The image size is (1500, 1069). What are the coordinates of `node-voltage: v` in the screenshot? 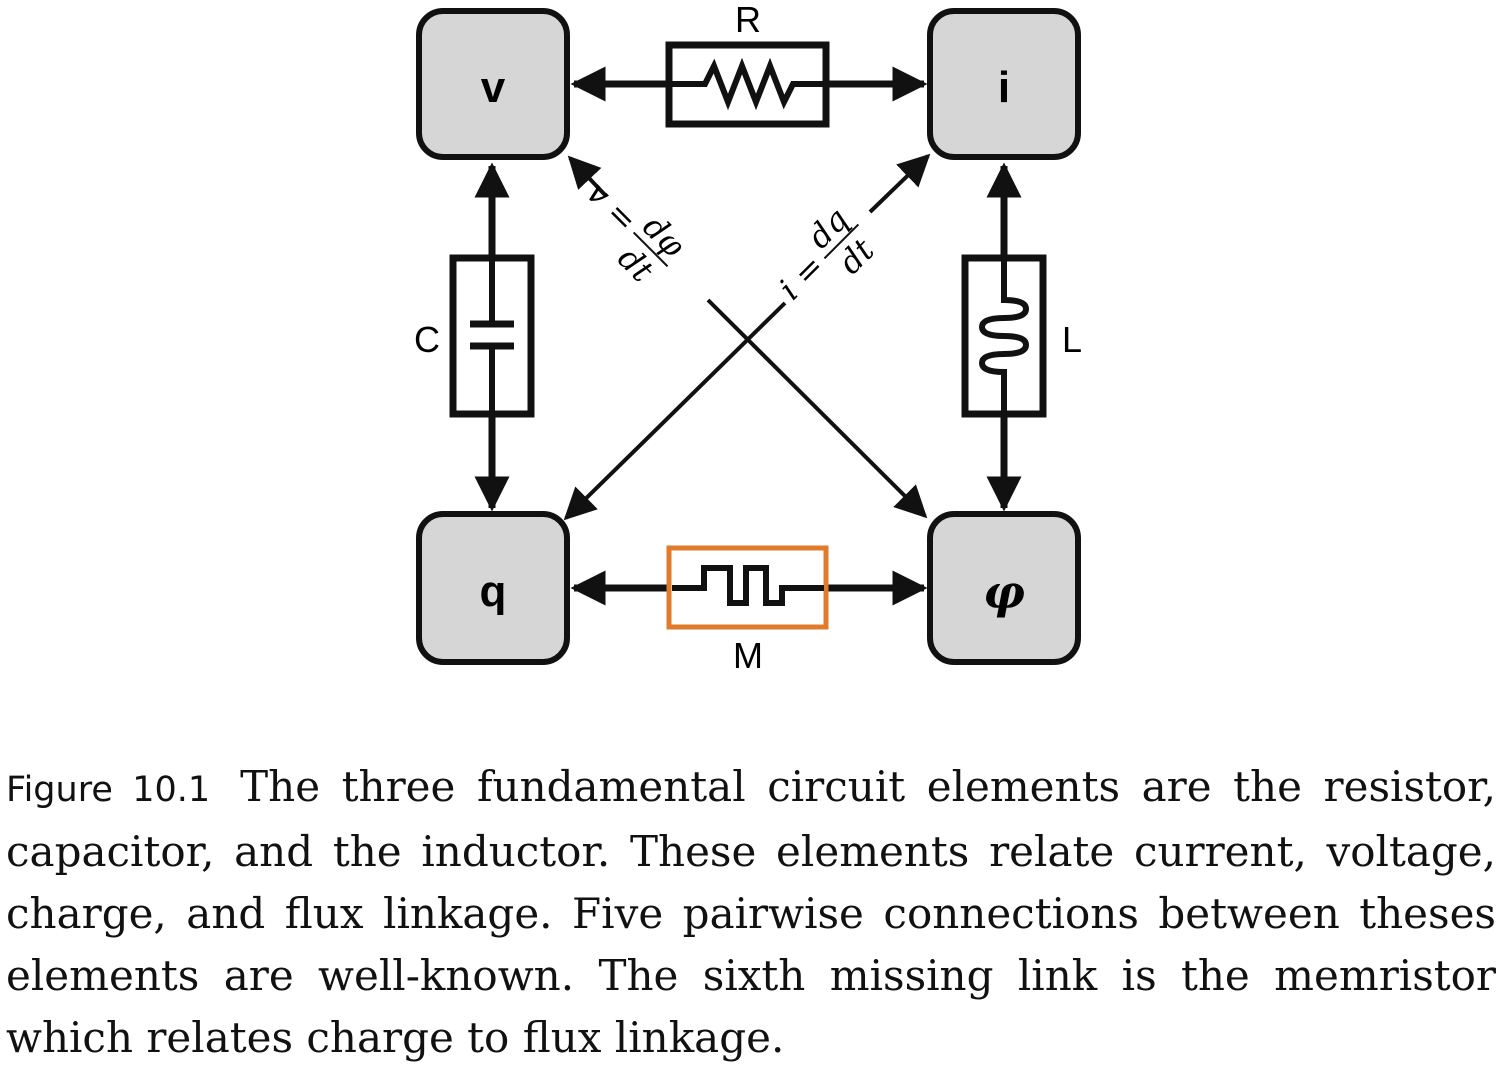 It's located at (493, 84).